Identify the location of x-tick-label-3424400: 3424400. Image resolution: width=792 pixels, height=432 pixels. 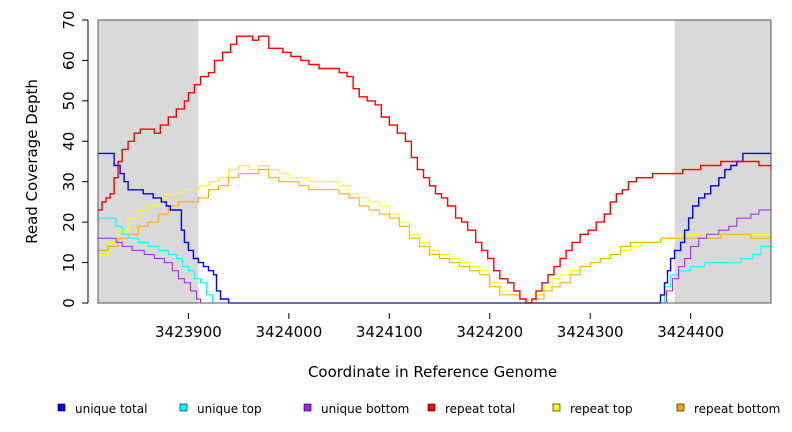
(690, 332).